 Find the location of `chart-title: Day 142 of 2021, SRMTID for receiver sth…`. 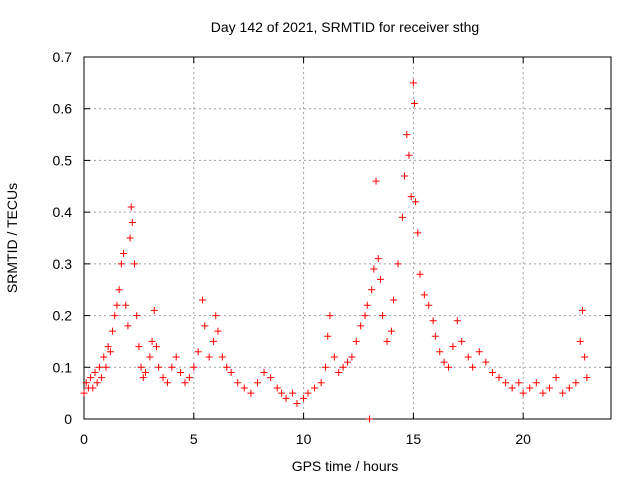

chart-title: Day 142 of 2021, SRMTID for receiver sth… is located at coordinates (345, 27).